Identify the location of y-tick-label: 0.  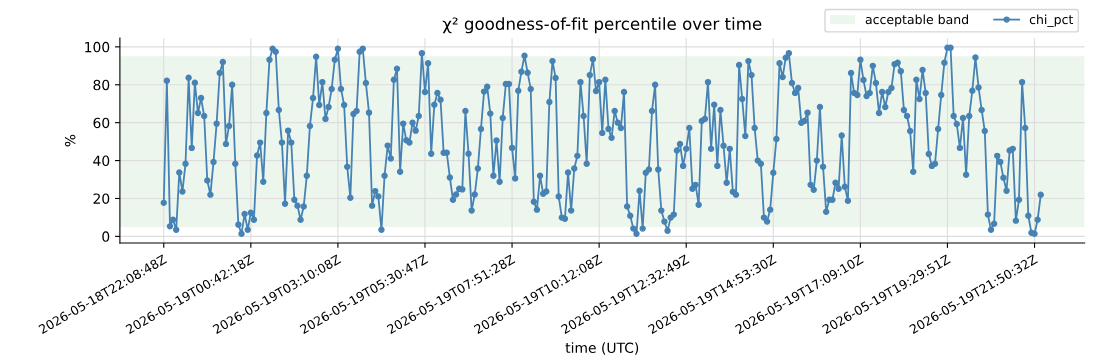
(106, 236).